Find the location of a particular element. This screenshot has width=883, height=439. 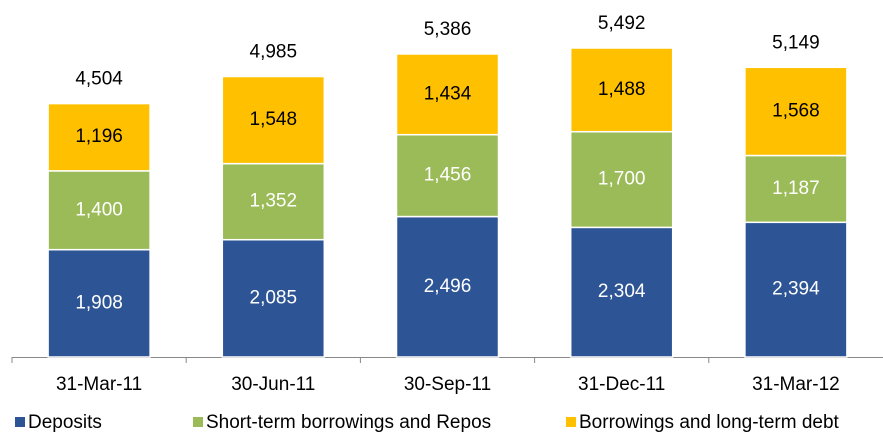

value-label: 1,352 is located at coordinates (274, 201).